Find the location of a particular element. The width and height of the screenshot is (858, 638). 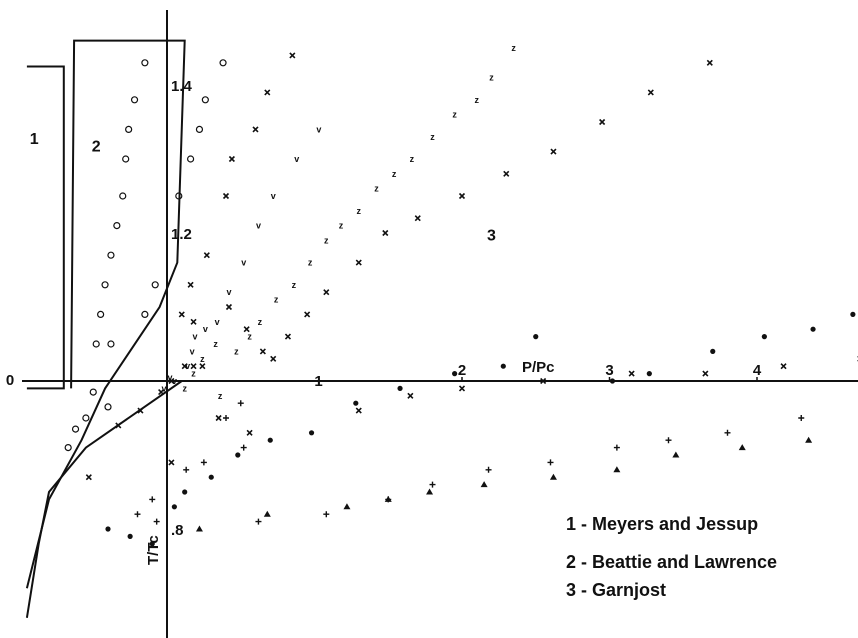

y-tick-label: .8 is located at coordinates (177, 530).